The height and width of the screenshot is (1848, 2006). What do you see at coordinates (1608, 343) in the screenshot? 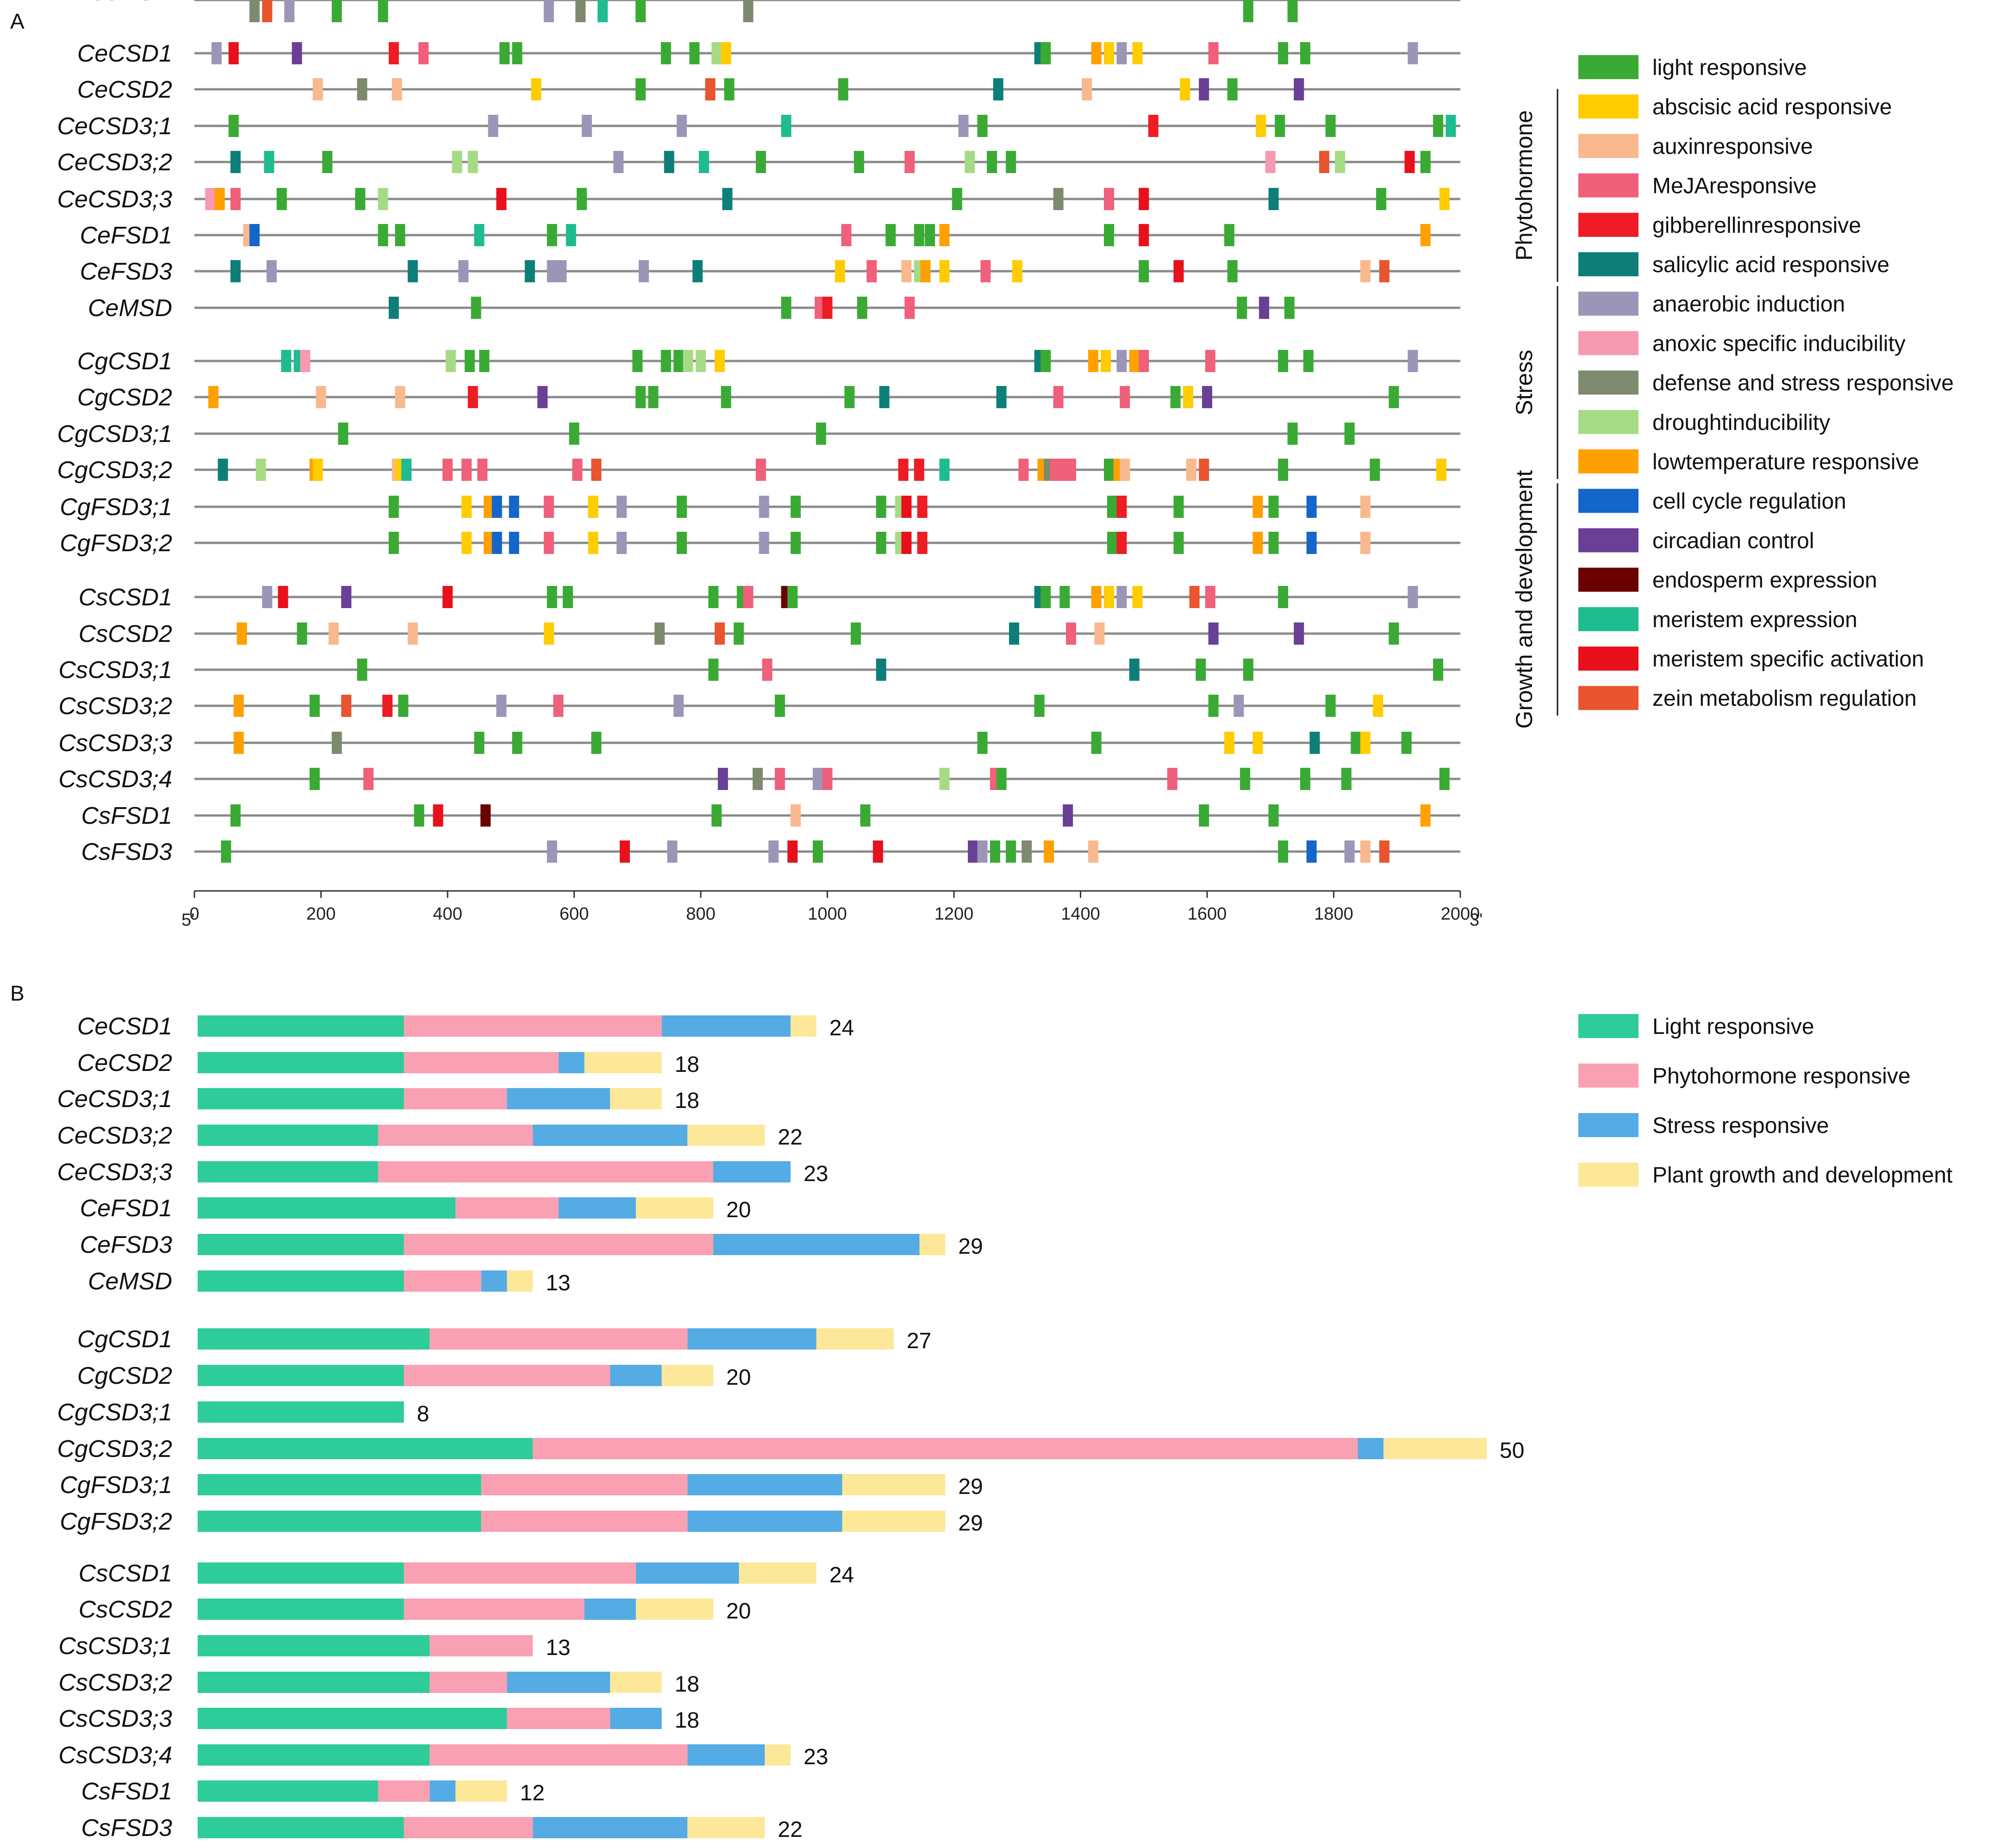
I see `legend-swatch-anoxic-specific-inducibility` at bounding box center [1608, 343].